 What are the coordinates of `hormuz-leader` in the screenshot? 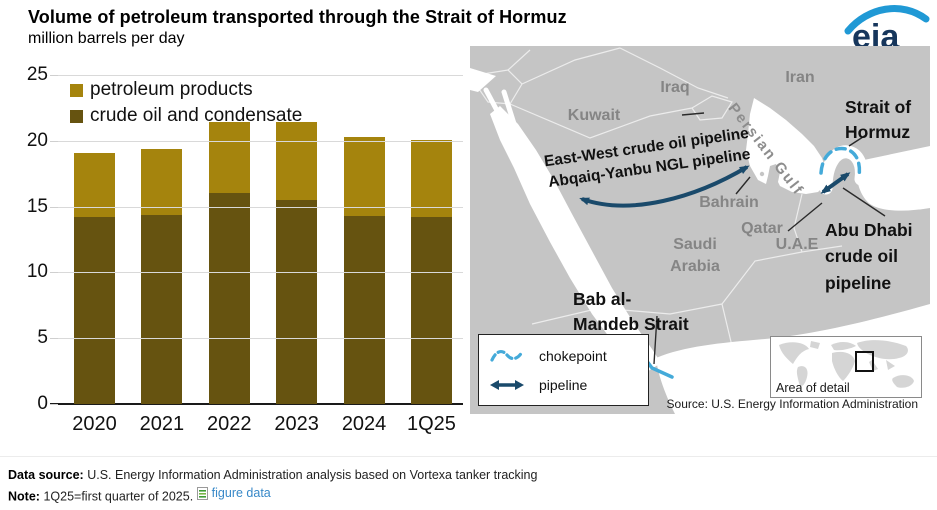 It's located at (857, 140).